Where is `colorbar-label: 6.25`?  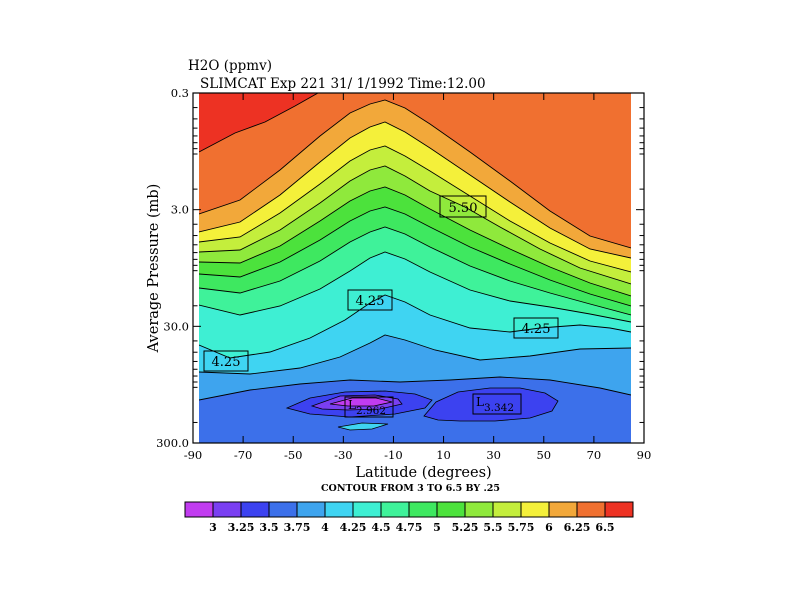 colorbar-label: 6.25 is located at coordinates (577, 527).